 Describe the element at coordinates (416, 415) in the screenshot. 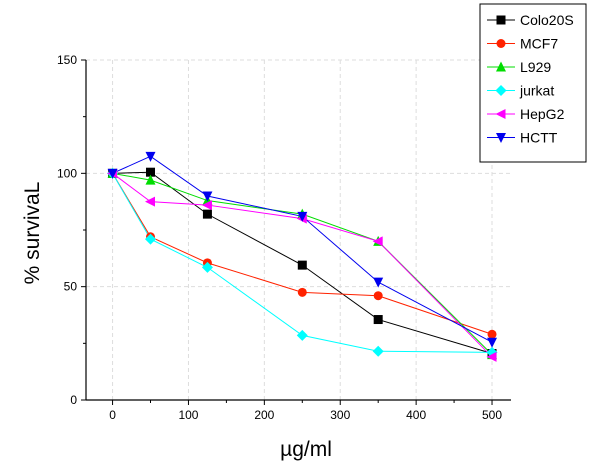

I see `x-tick-label: 400` at that location.